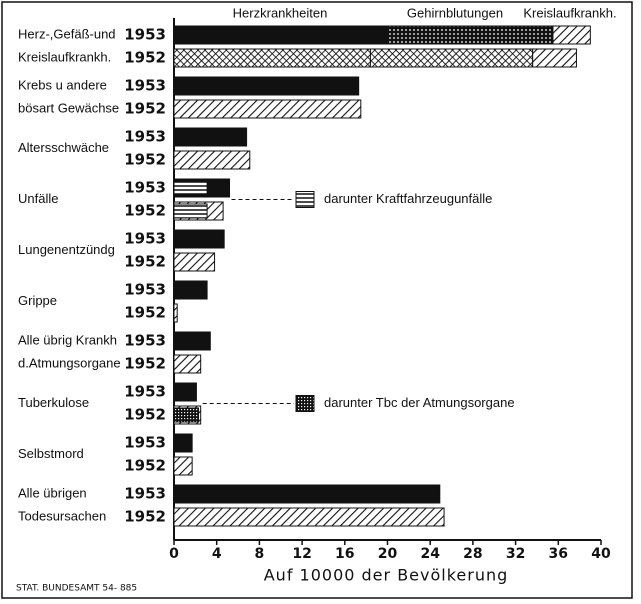 The image size is (641, 604). What do you see at coordinates (217, 554) in the screenshot?
I see `x-tick-label: 4` at bounding box center [217, 554].